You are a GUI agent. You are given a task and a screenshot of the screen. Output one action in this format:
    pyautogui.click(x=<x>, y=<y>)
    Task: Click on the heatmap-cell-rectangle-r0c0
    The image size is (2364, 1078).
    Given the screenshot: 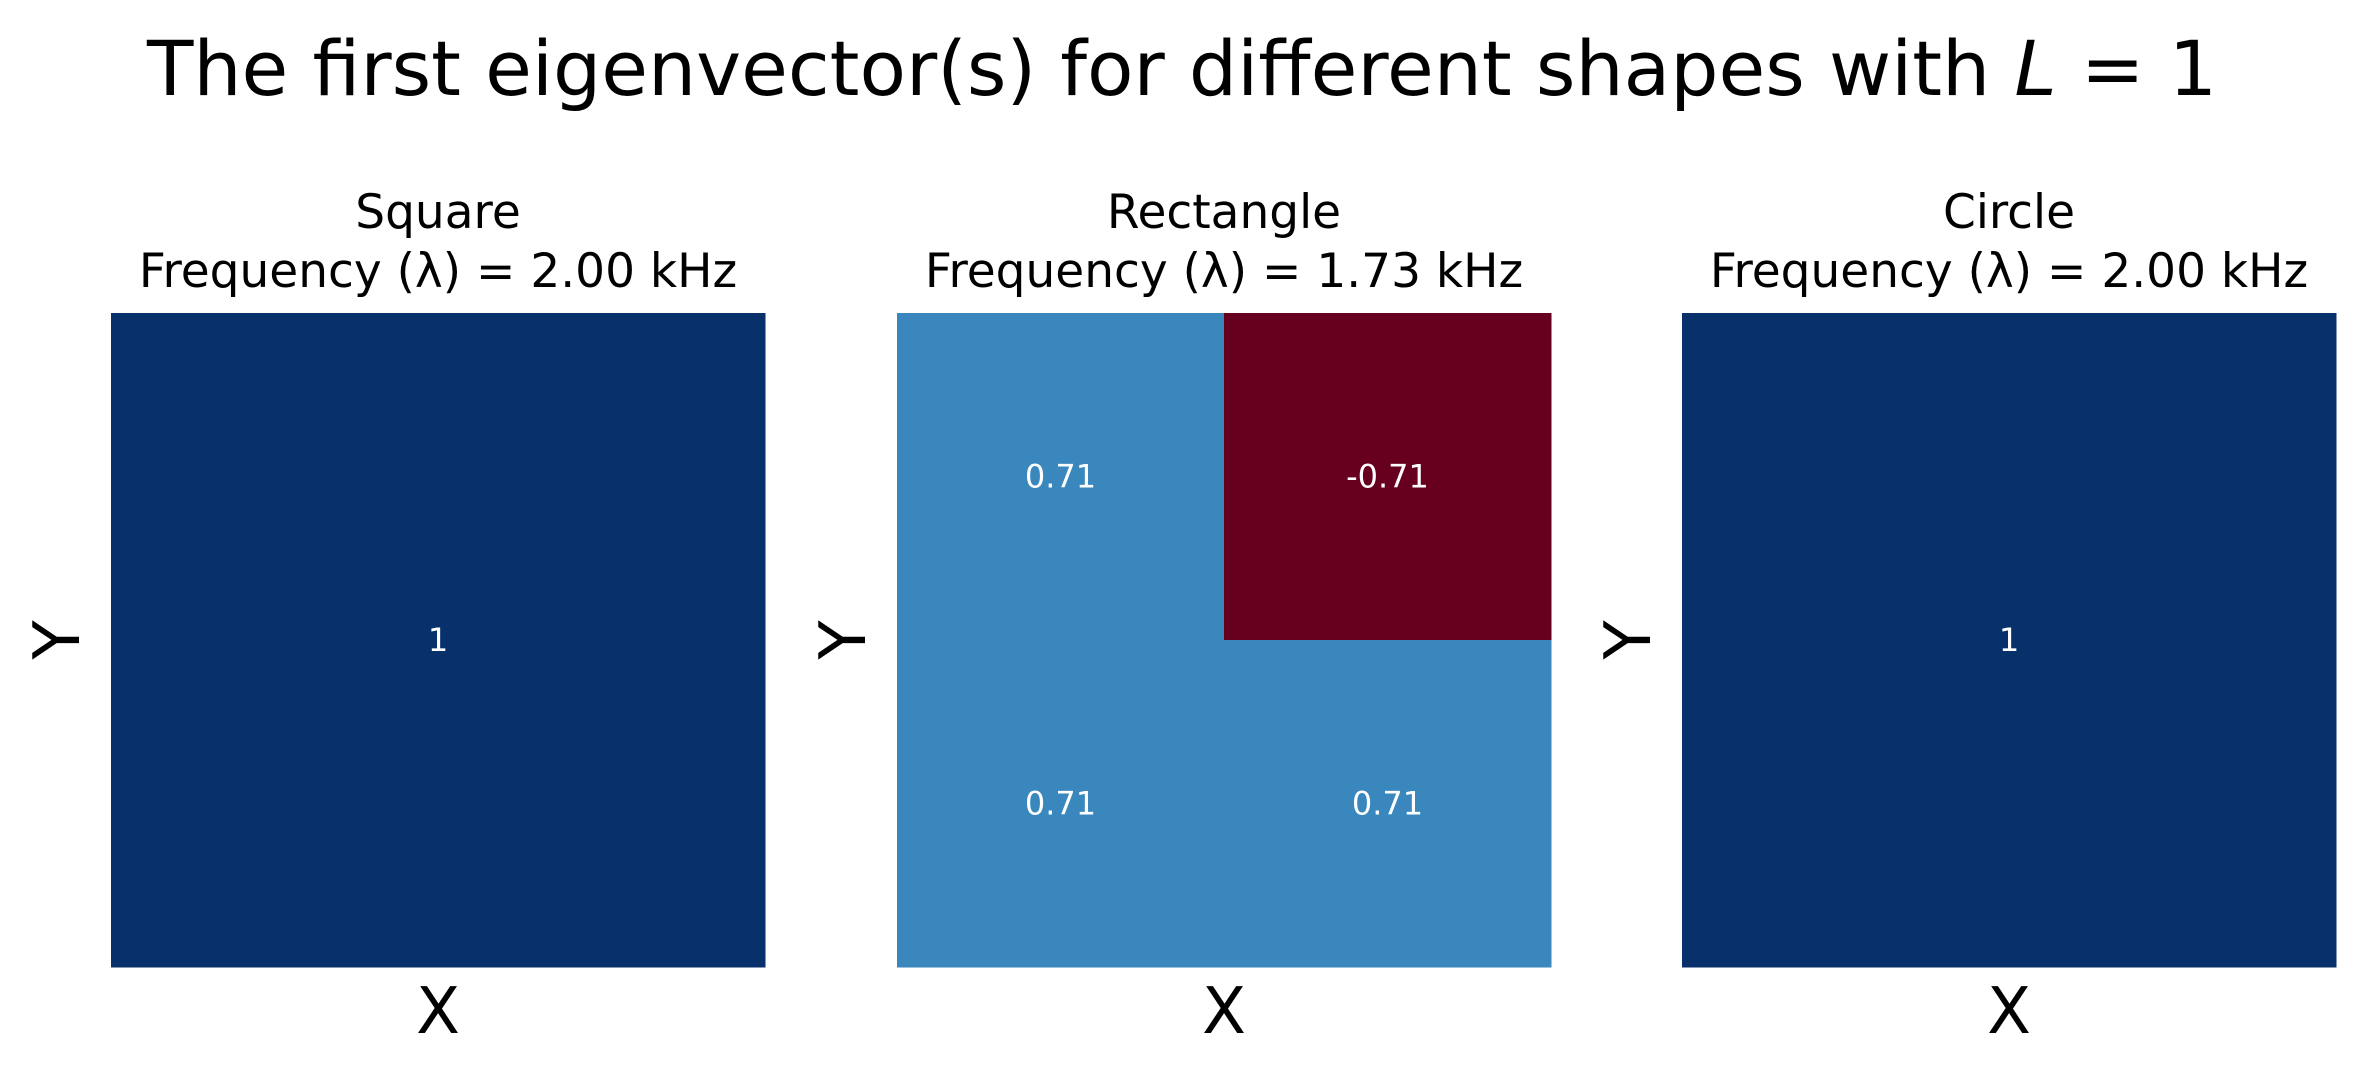 What is the action you would take?
    pyautogui.click(x=1061, y=477)
    